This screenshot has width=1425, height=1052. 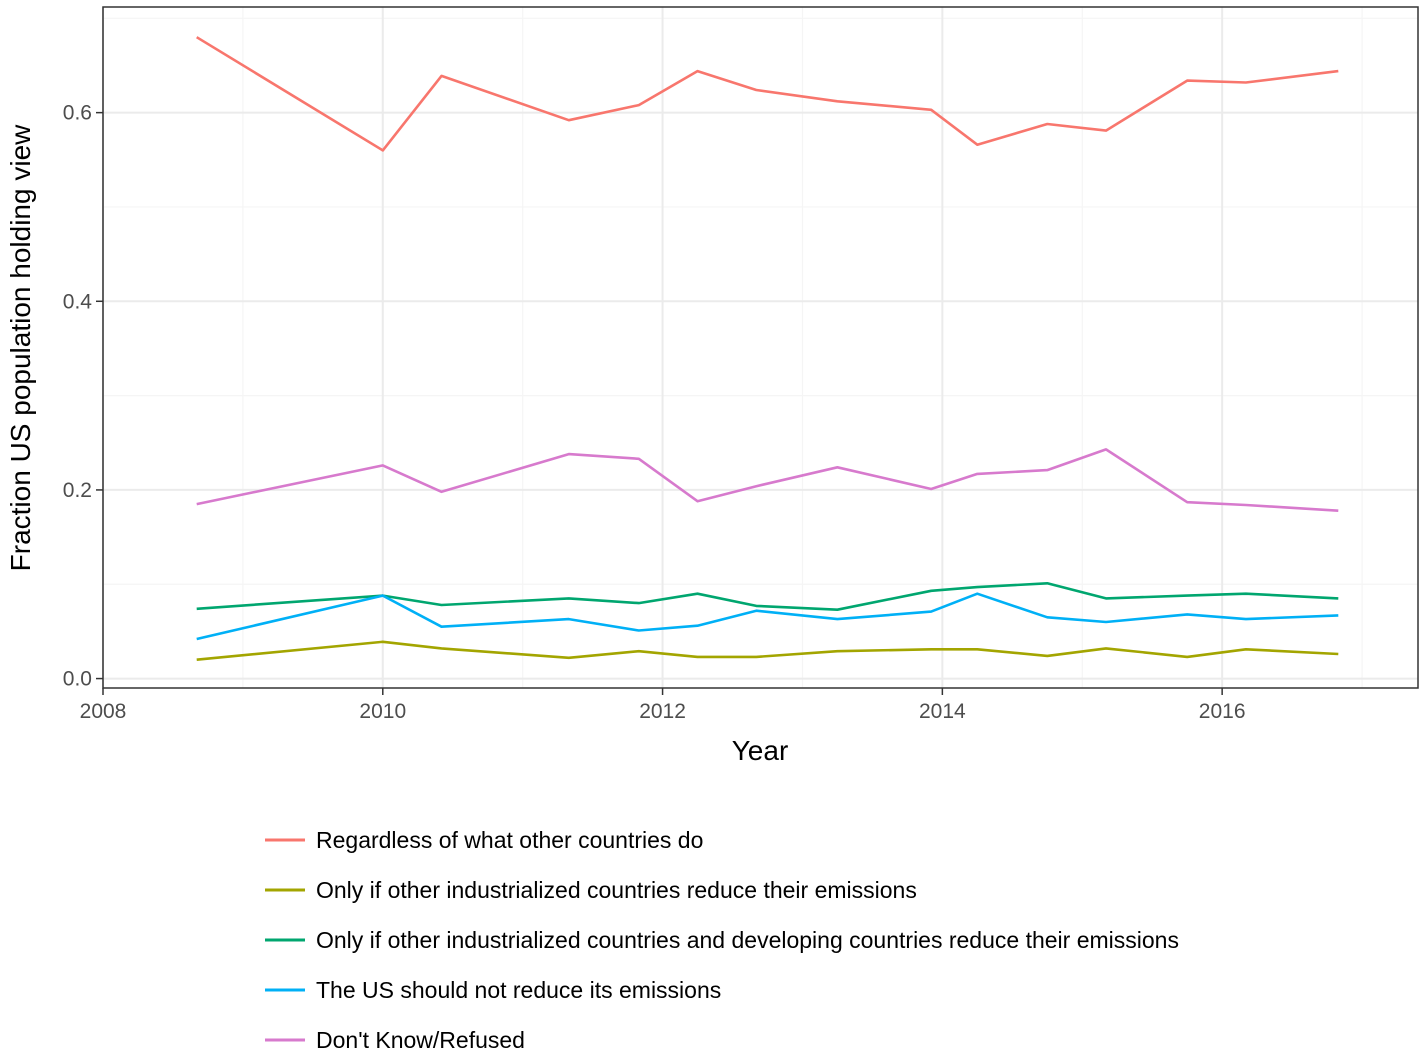 What do you see at coordinates (20, 347) in the screenshot?
I see `y-axis-title: Fraction US population holding view` at bounding box center [20, 347].